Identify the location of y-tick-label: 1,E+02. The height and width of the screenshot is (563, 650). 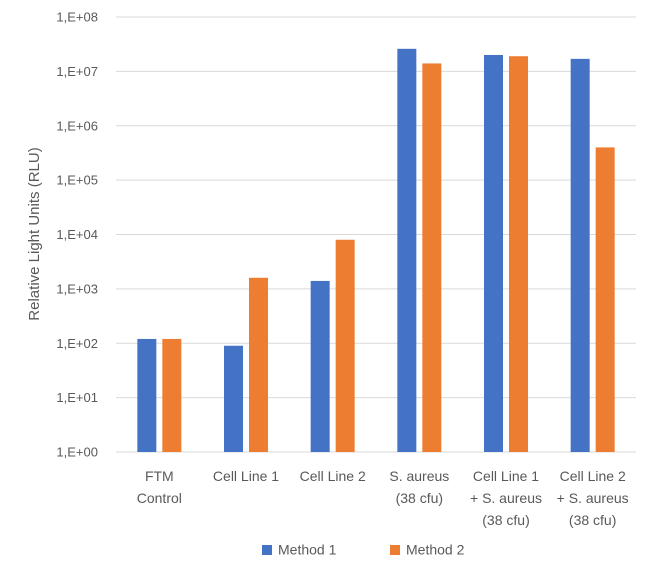
(77, 343).